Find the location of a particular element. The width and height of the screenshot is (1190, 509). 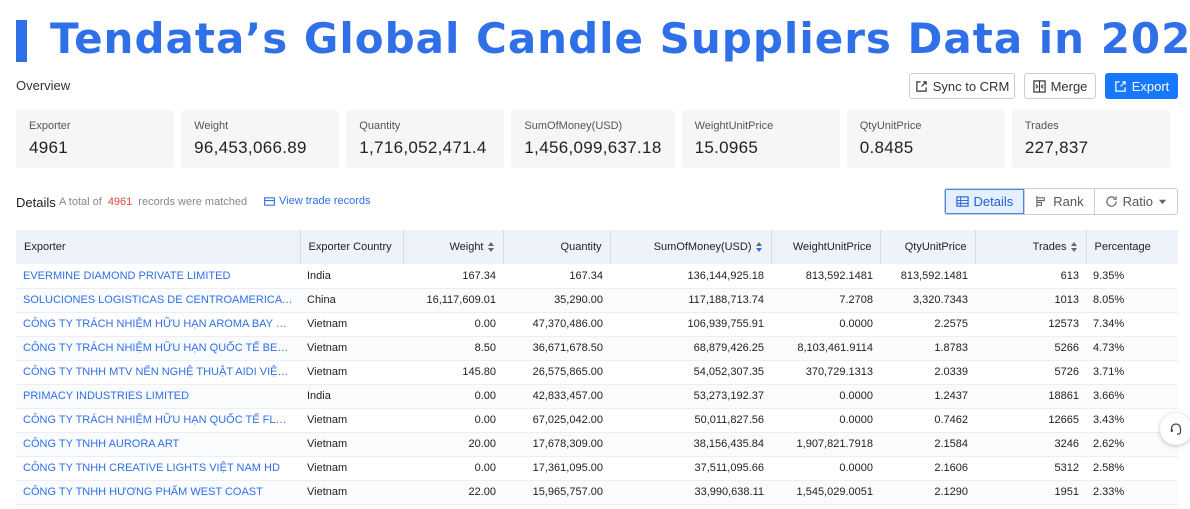

tab-details-label: Details is located at coordinates (993, 201).